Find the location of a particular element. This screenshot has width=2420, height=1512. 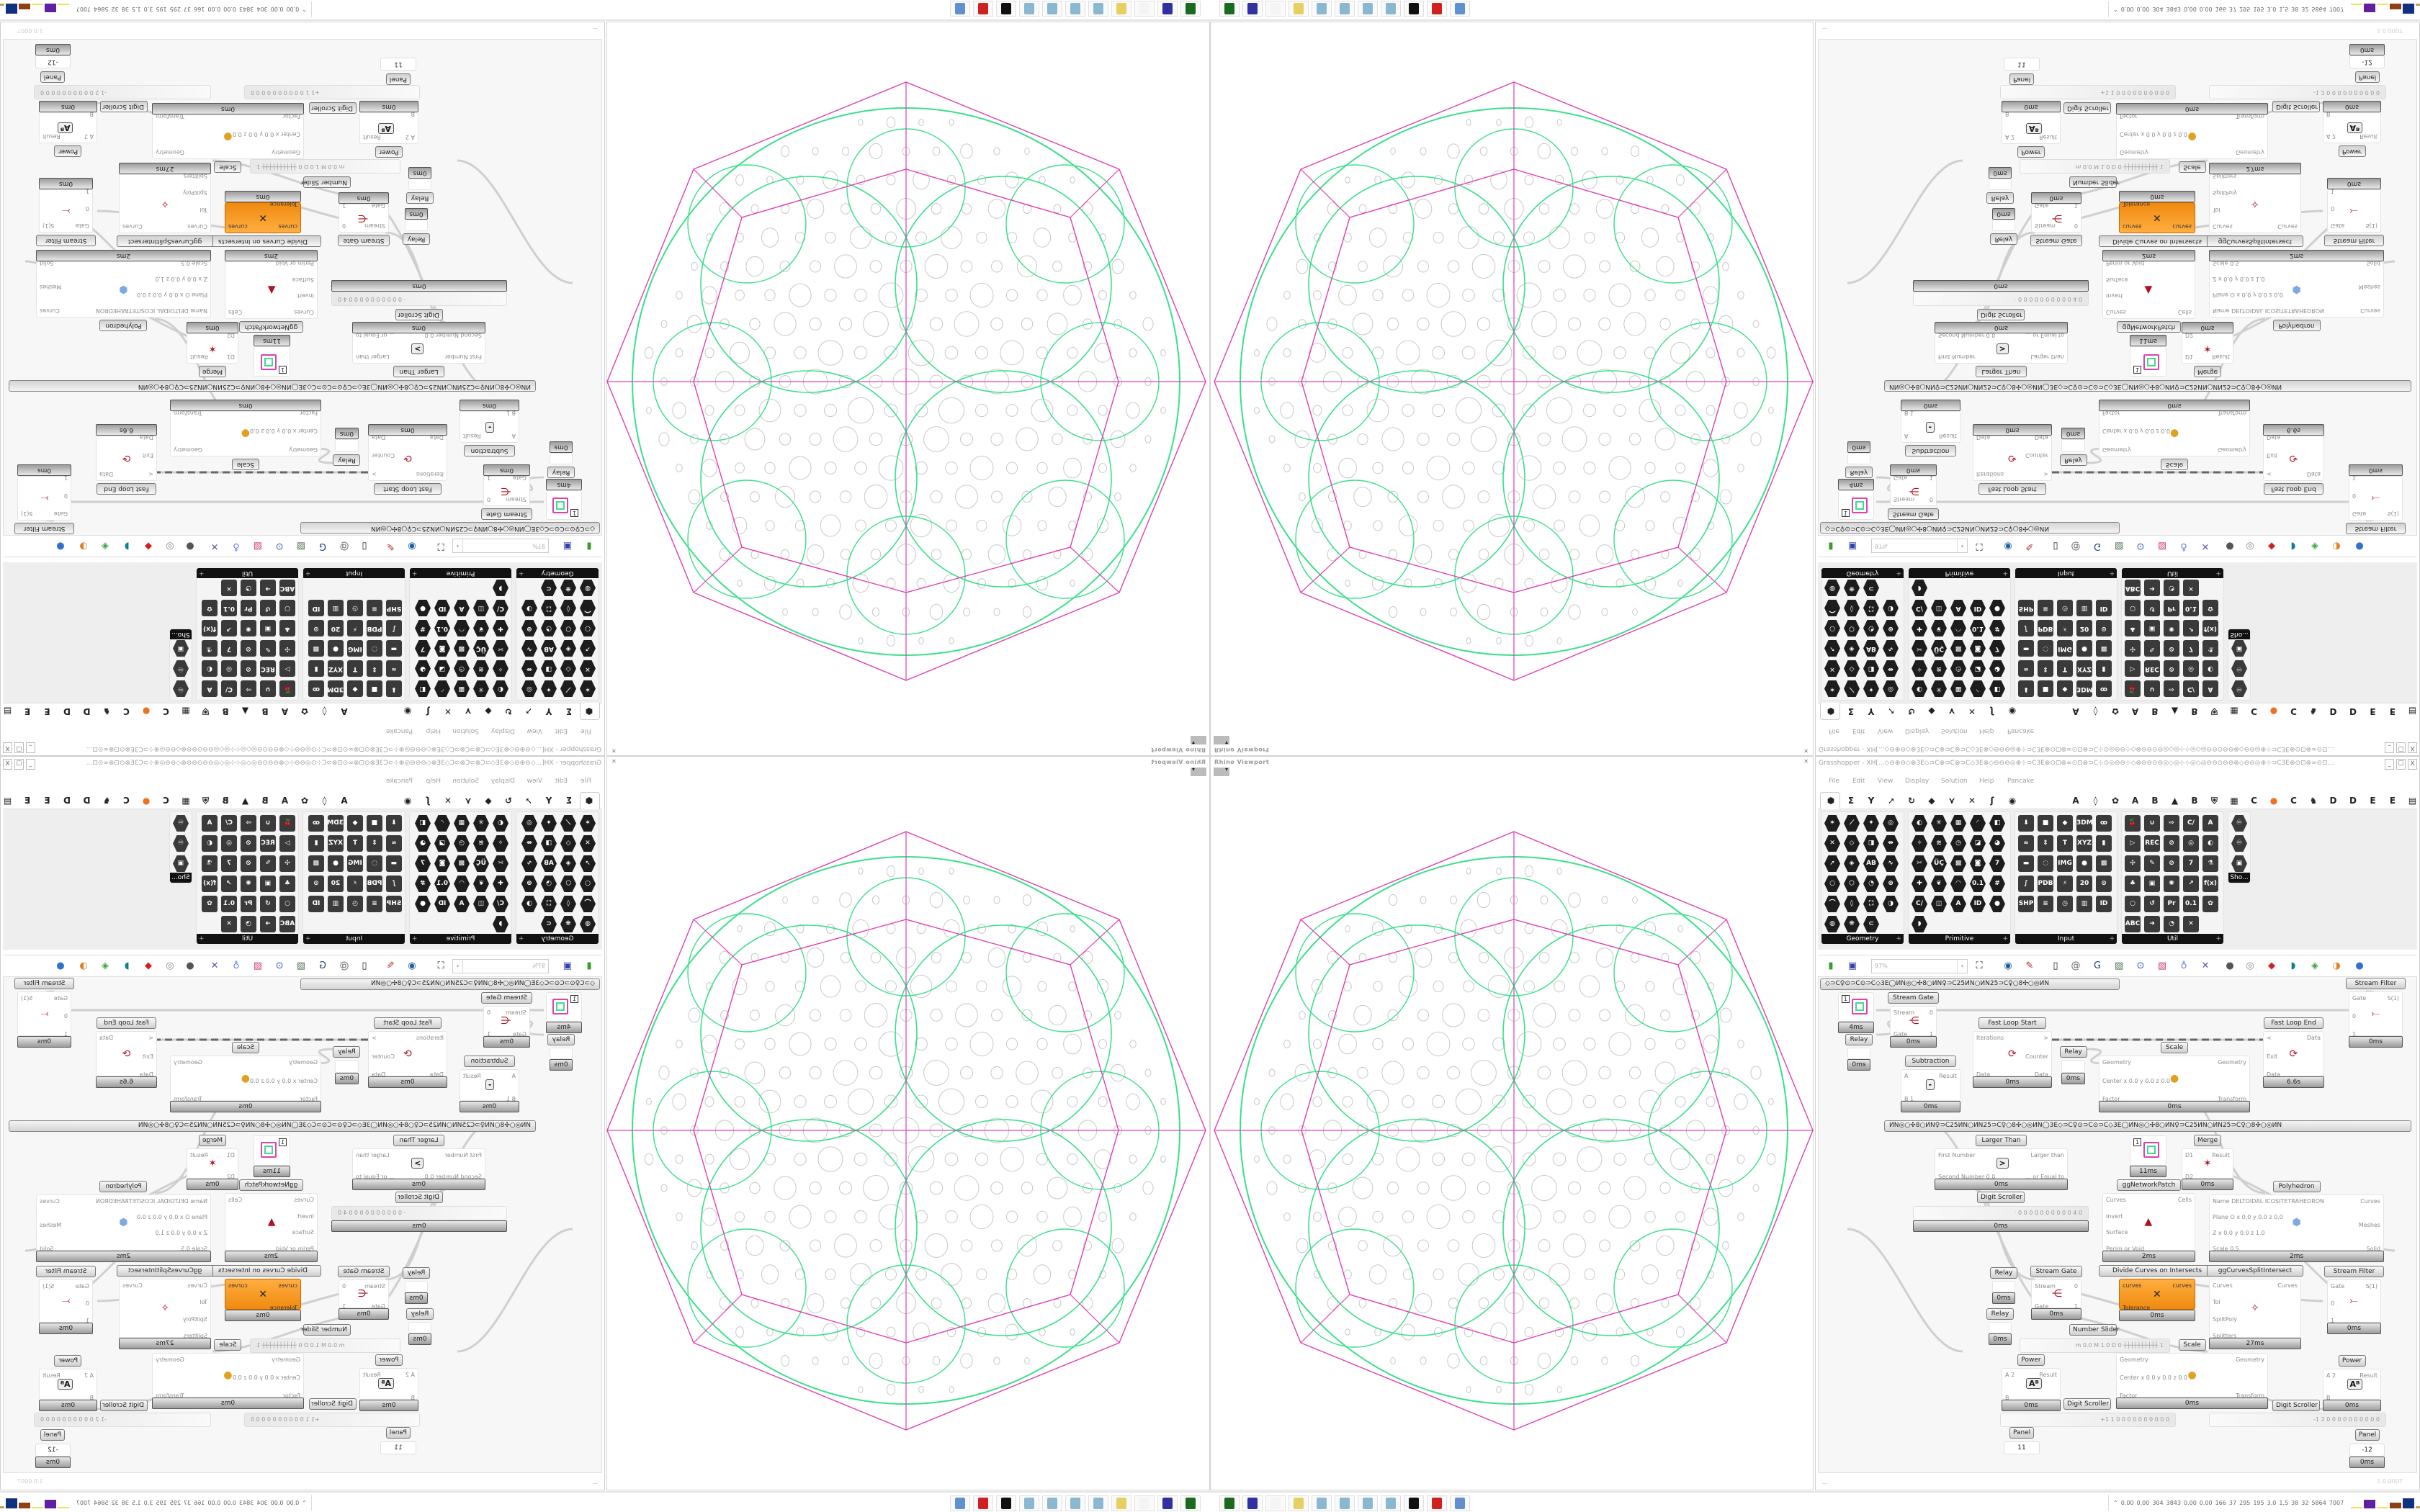

component-icon: 0.1 is located at coordinates (1978, 884).